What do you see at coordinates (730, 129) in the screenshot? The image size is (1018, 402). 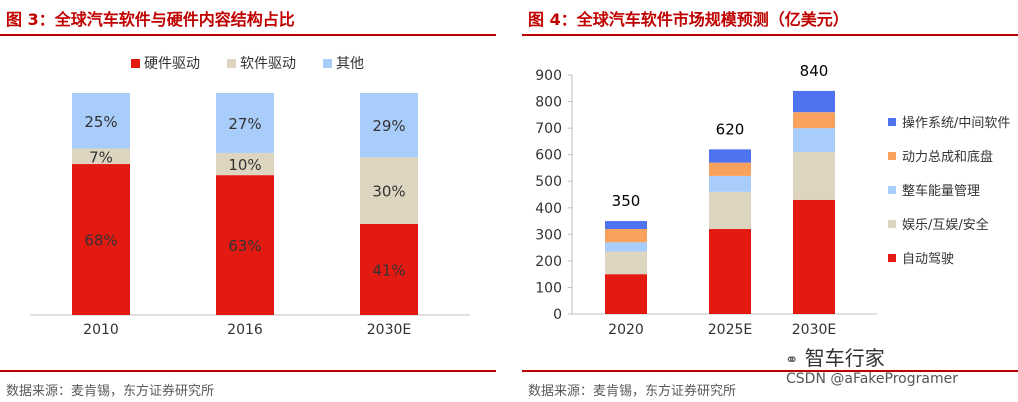 I see `total-label-1: 620` at bounding box center [730, 129].